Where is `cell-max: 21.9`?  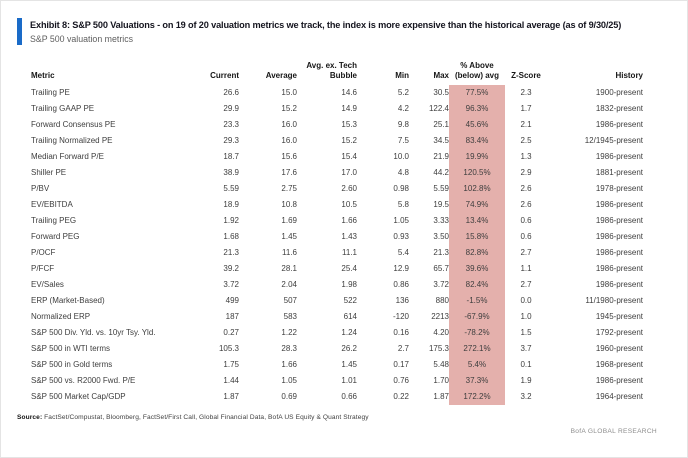 cell-max: 21.9 is located at coordinates (441, 156).